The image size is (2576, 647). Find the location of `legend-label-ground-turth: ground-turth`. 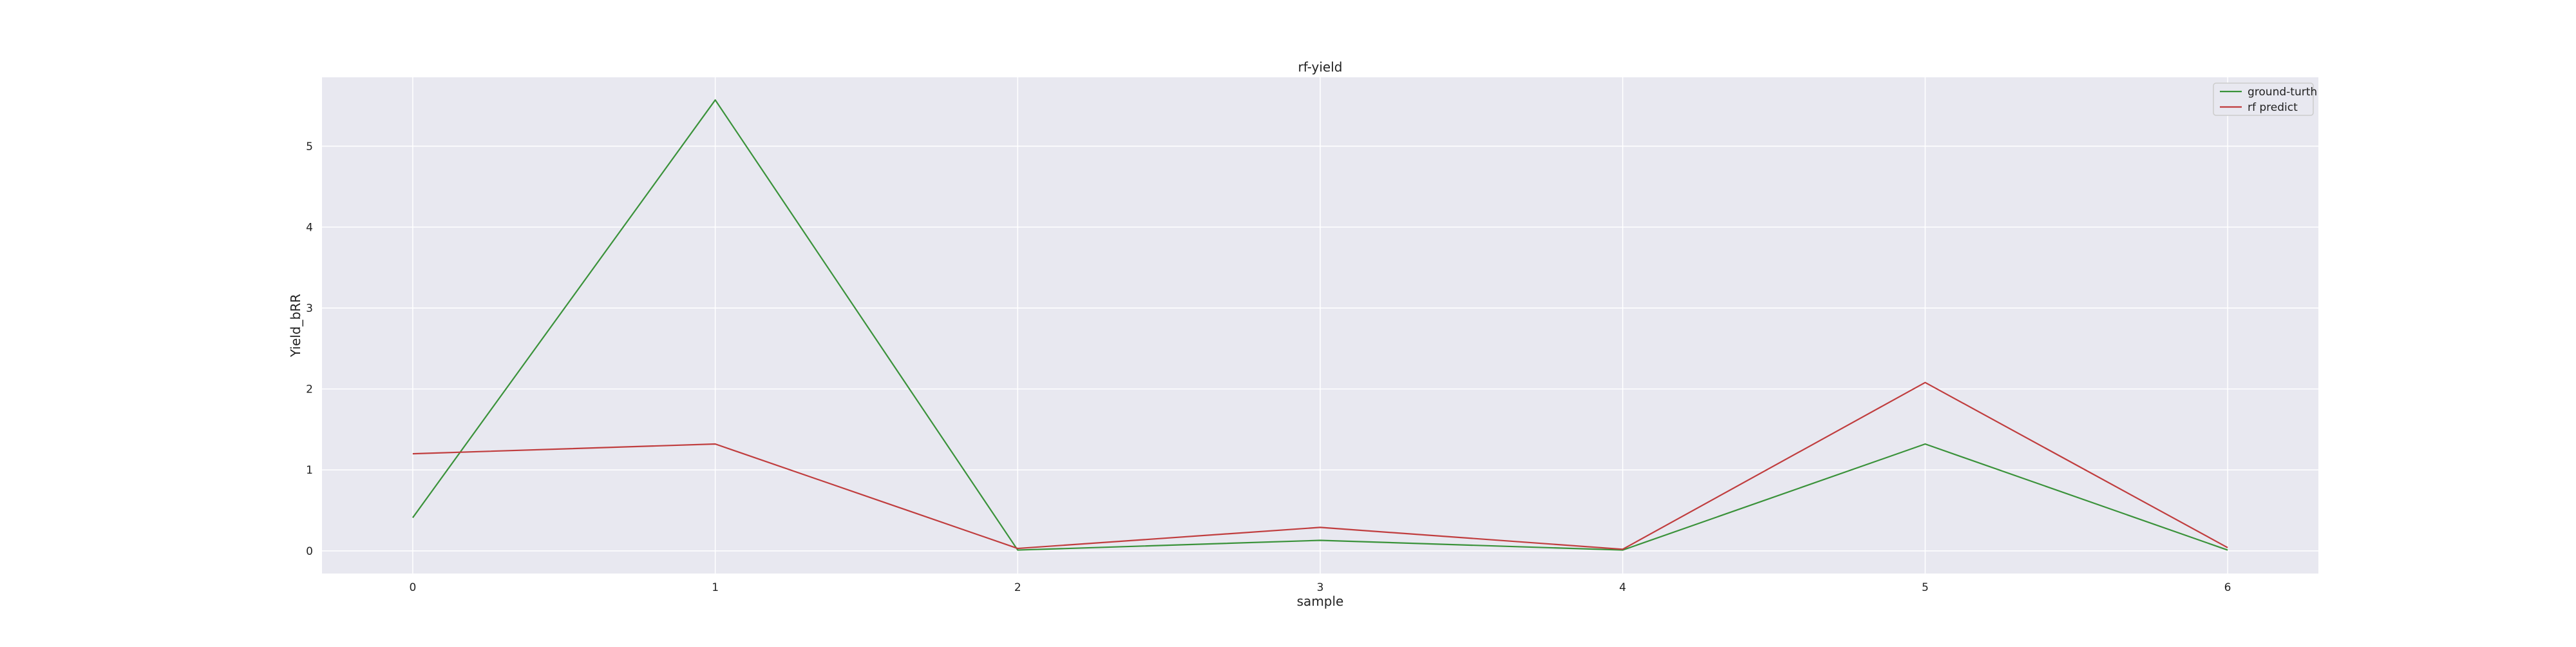

legend-label-ground-turth: ground-turth is located at coordinates (2282, 92).